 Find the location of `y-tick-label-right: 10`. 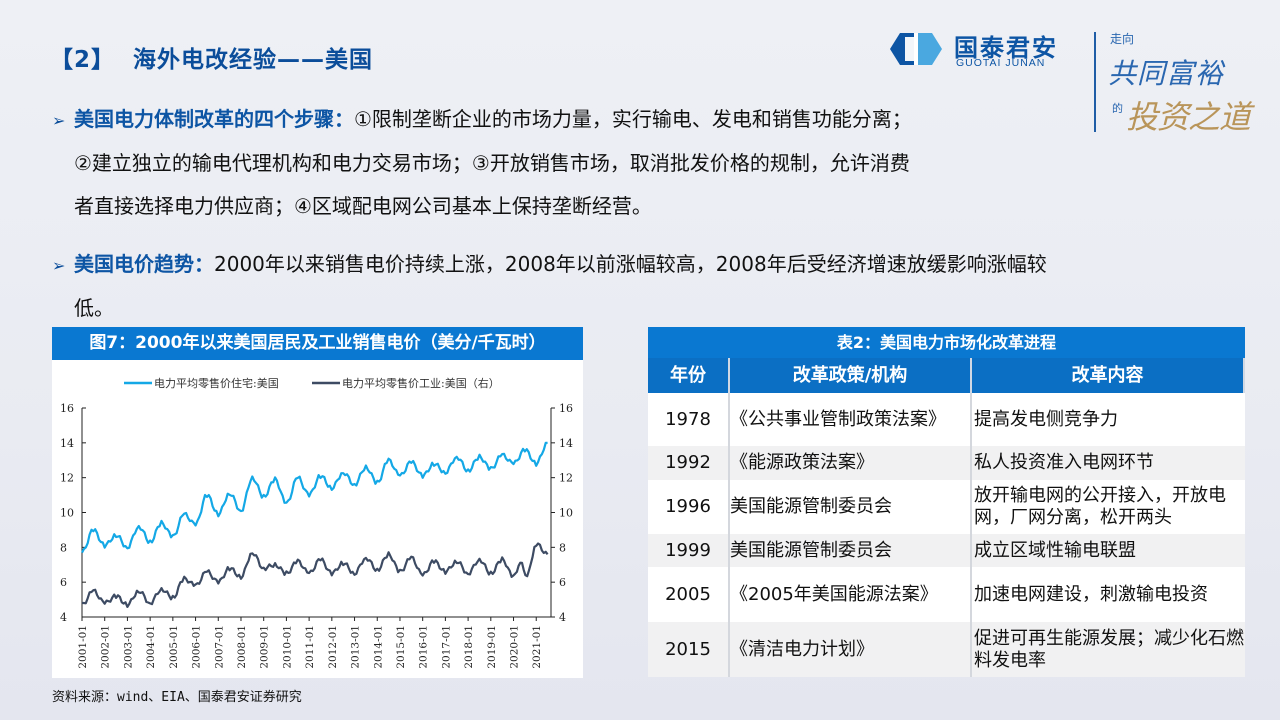

y-tick-label-right: 10 is located at coordinates (566, 513).